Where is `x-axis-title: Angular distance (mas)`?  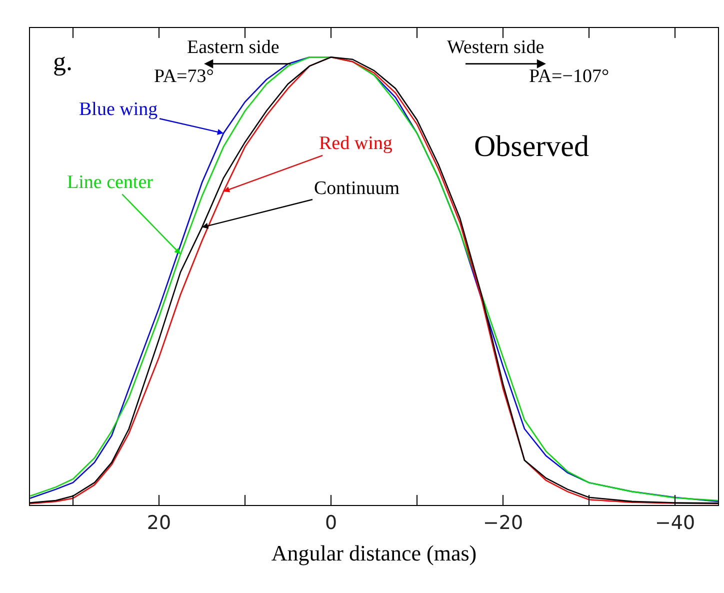
x-axis-title: Angular distance (mas) is located at coordinates (374, 553).